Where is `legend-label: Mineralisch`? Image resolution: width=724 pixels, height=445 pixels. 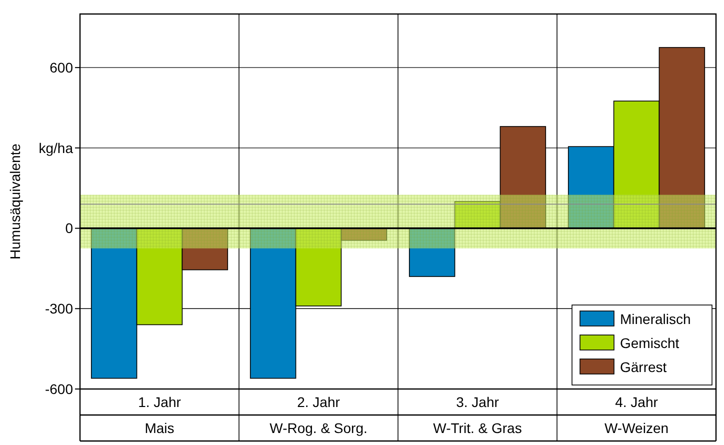
legend-label: Mineralisch is located at coordinates (655, 318).